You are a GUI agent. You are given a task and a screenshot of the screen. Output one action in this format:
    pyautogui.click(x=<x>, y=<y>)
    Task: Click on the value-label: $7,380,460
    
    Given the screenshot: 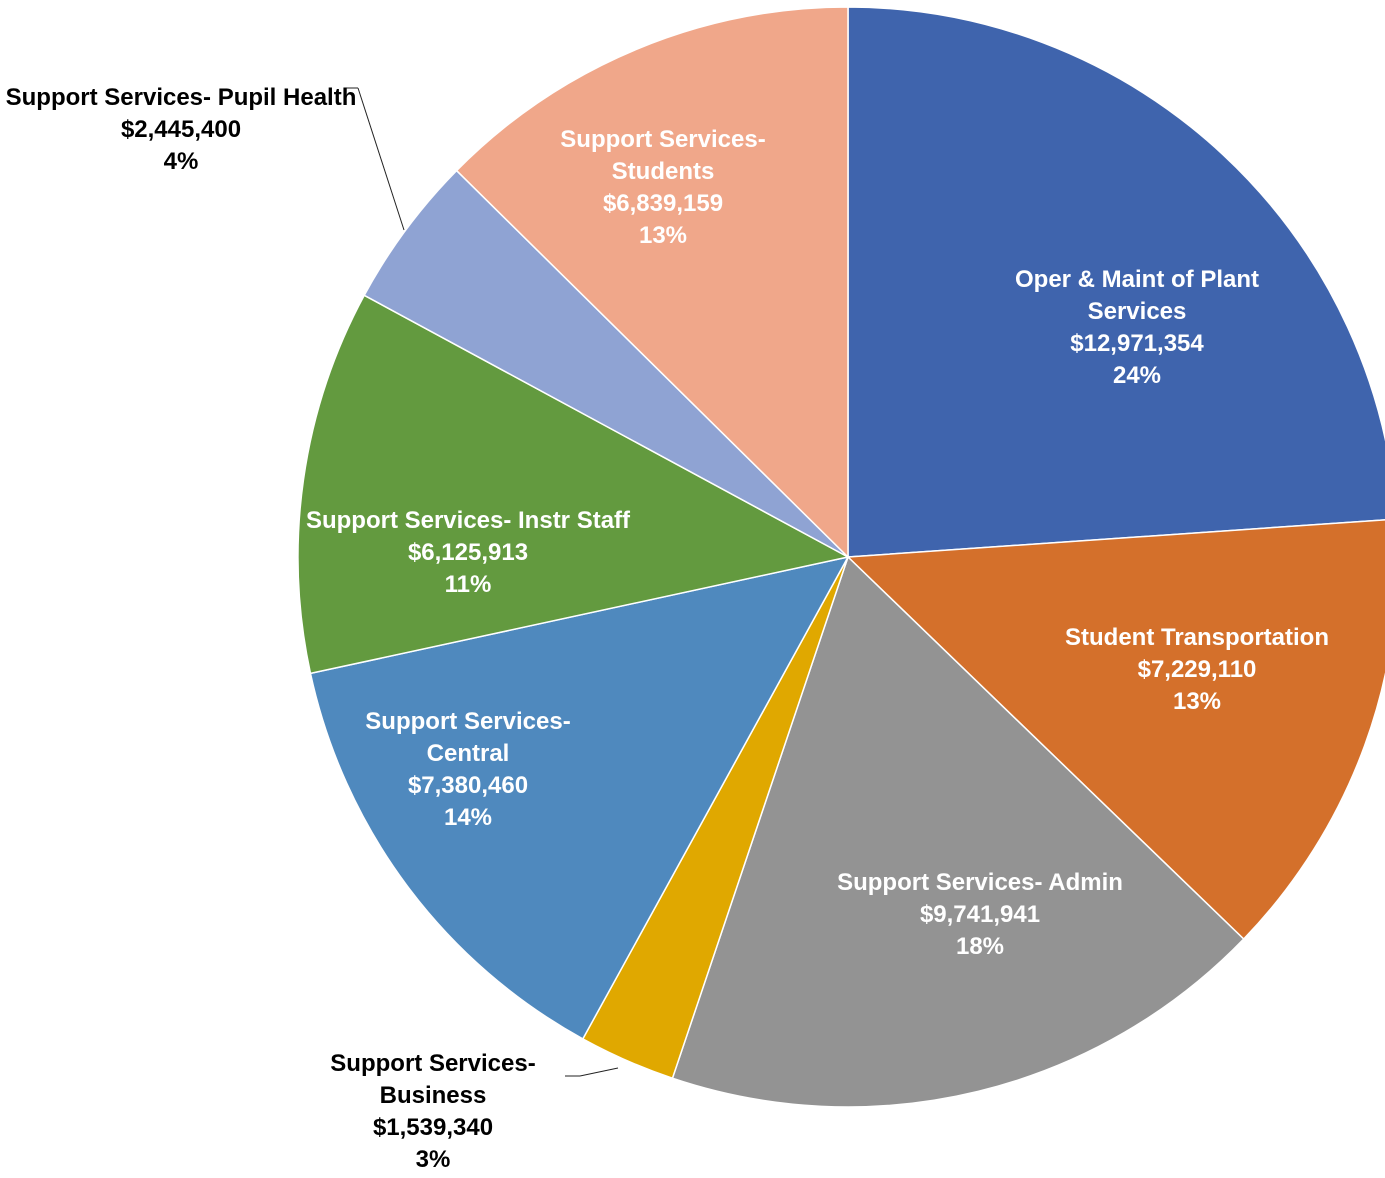 What is the action you would take?
    pyautogui.click(x=468, y=785)
    